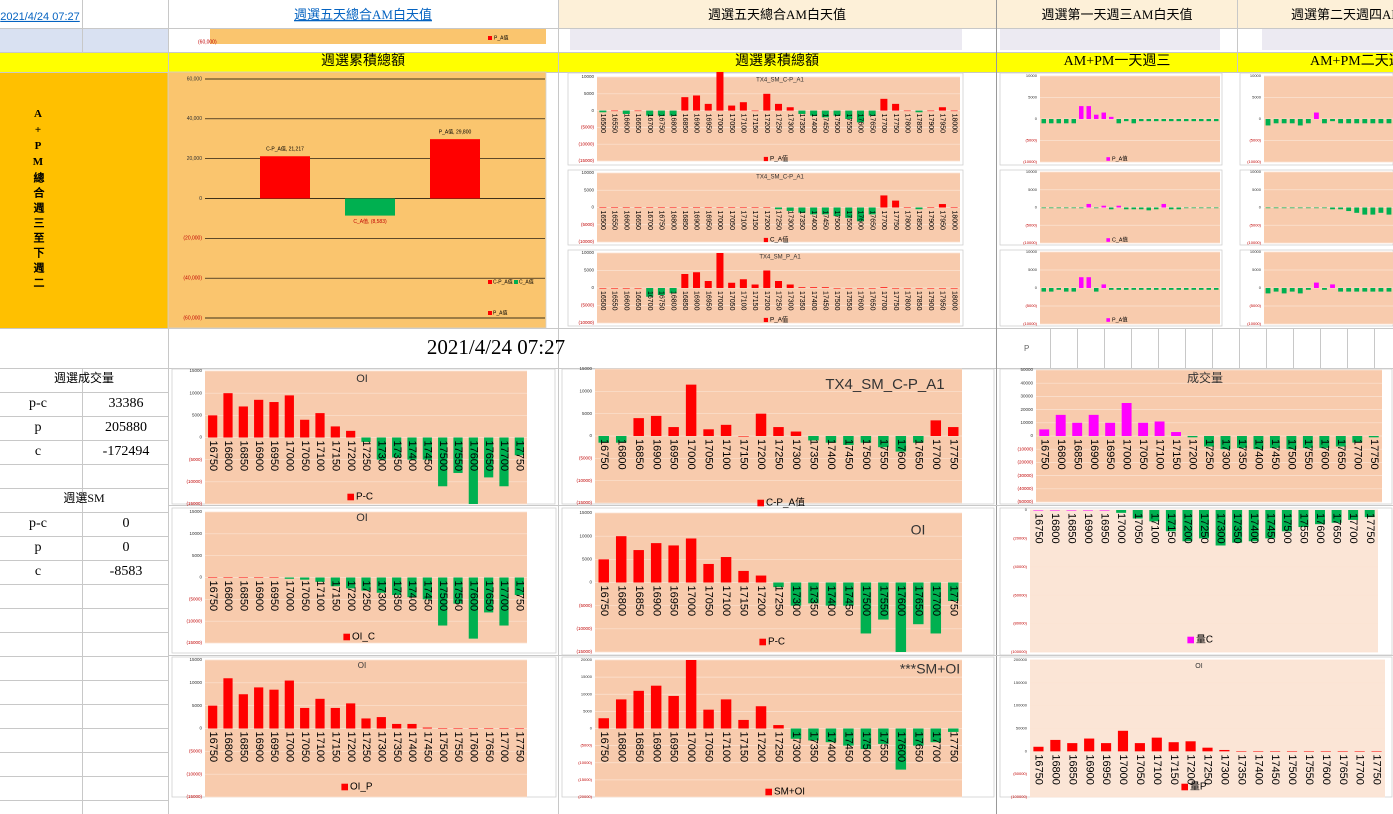 This screenshot has width=1393, height=814. What do you see at coordinates (363, 637) in the screenshot?
I see `legend-label: OI_C` at bounding box center [363, 637].